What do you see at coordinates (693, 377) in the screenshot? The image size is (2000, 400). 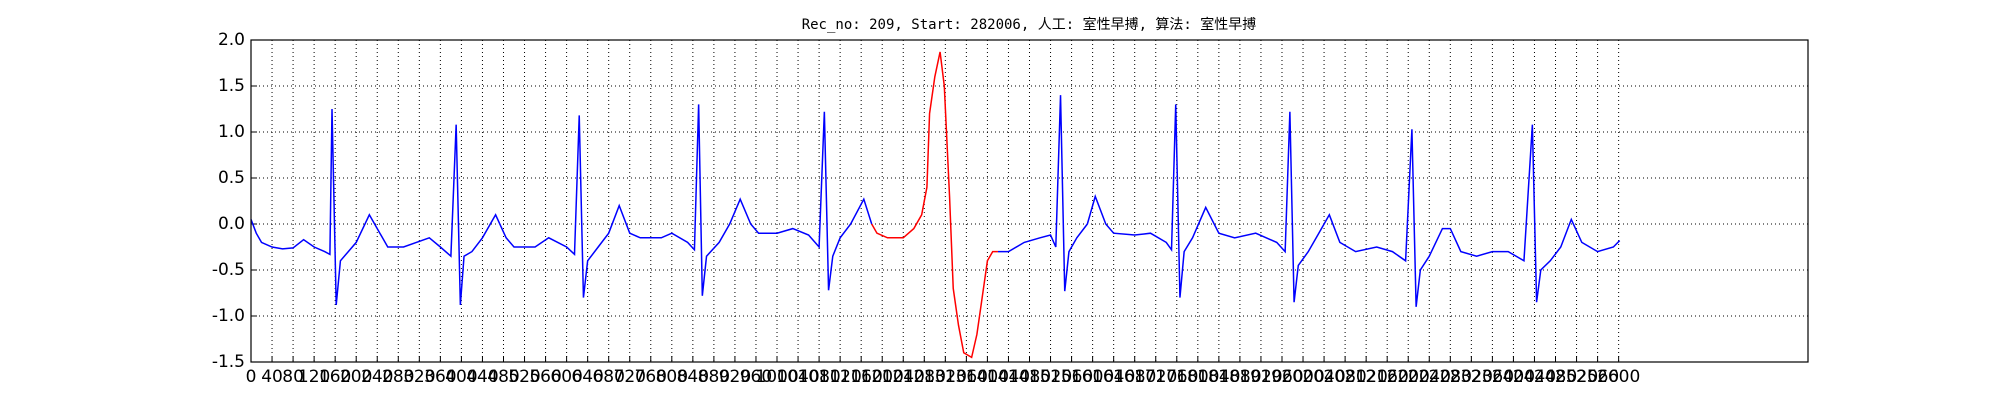 I see `x-tick-label: 840` at bounding box center [693, 377].